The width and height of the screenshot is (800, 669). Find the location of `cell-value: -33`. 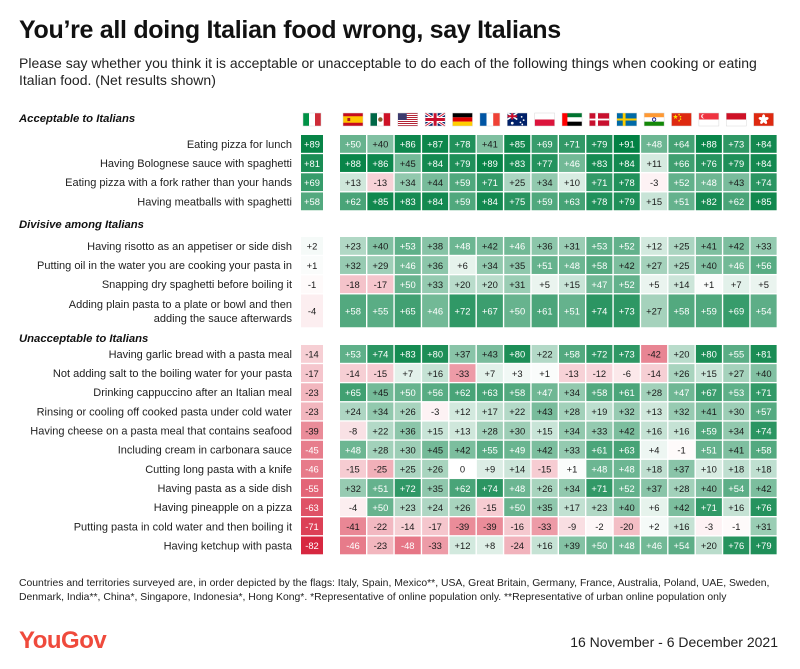

cell-value: -33 is located at coordinates (435, 545).